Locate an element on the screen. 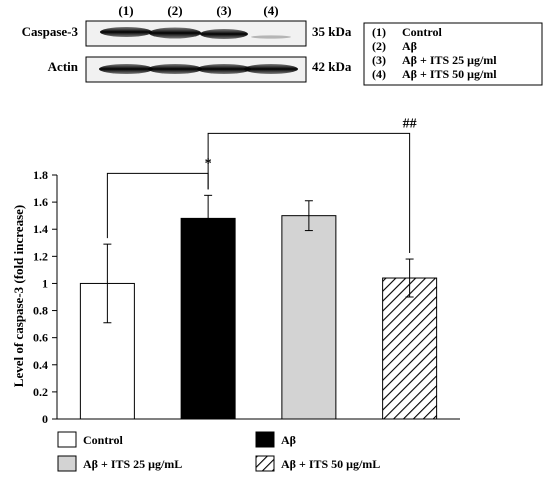 This screenshot has height=486, width=550. lane-label-3: (3) is located at coordinates (223, 10).